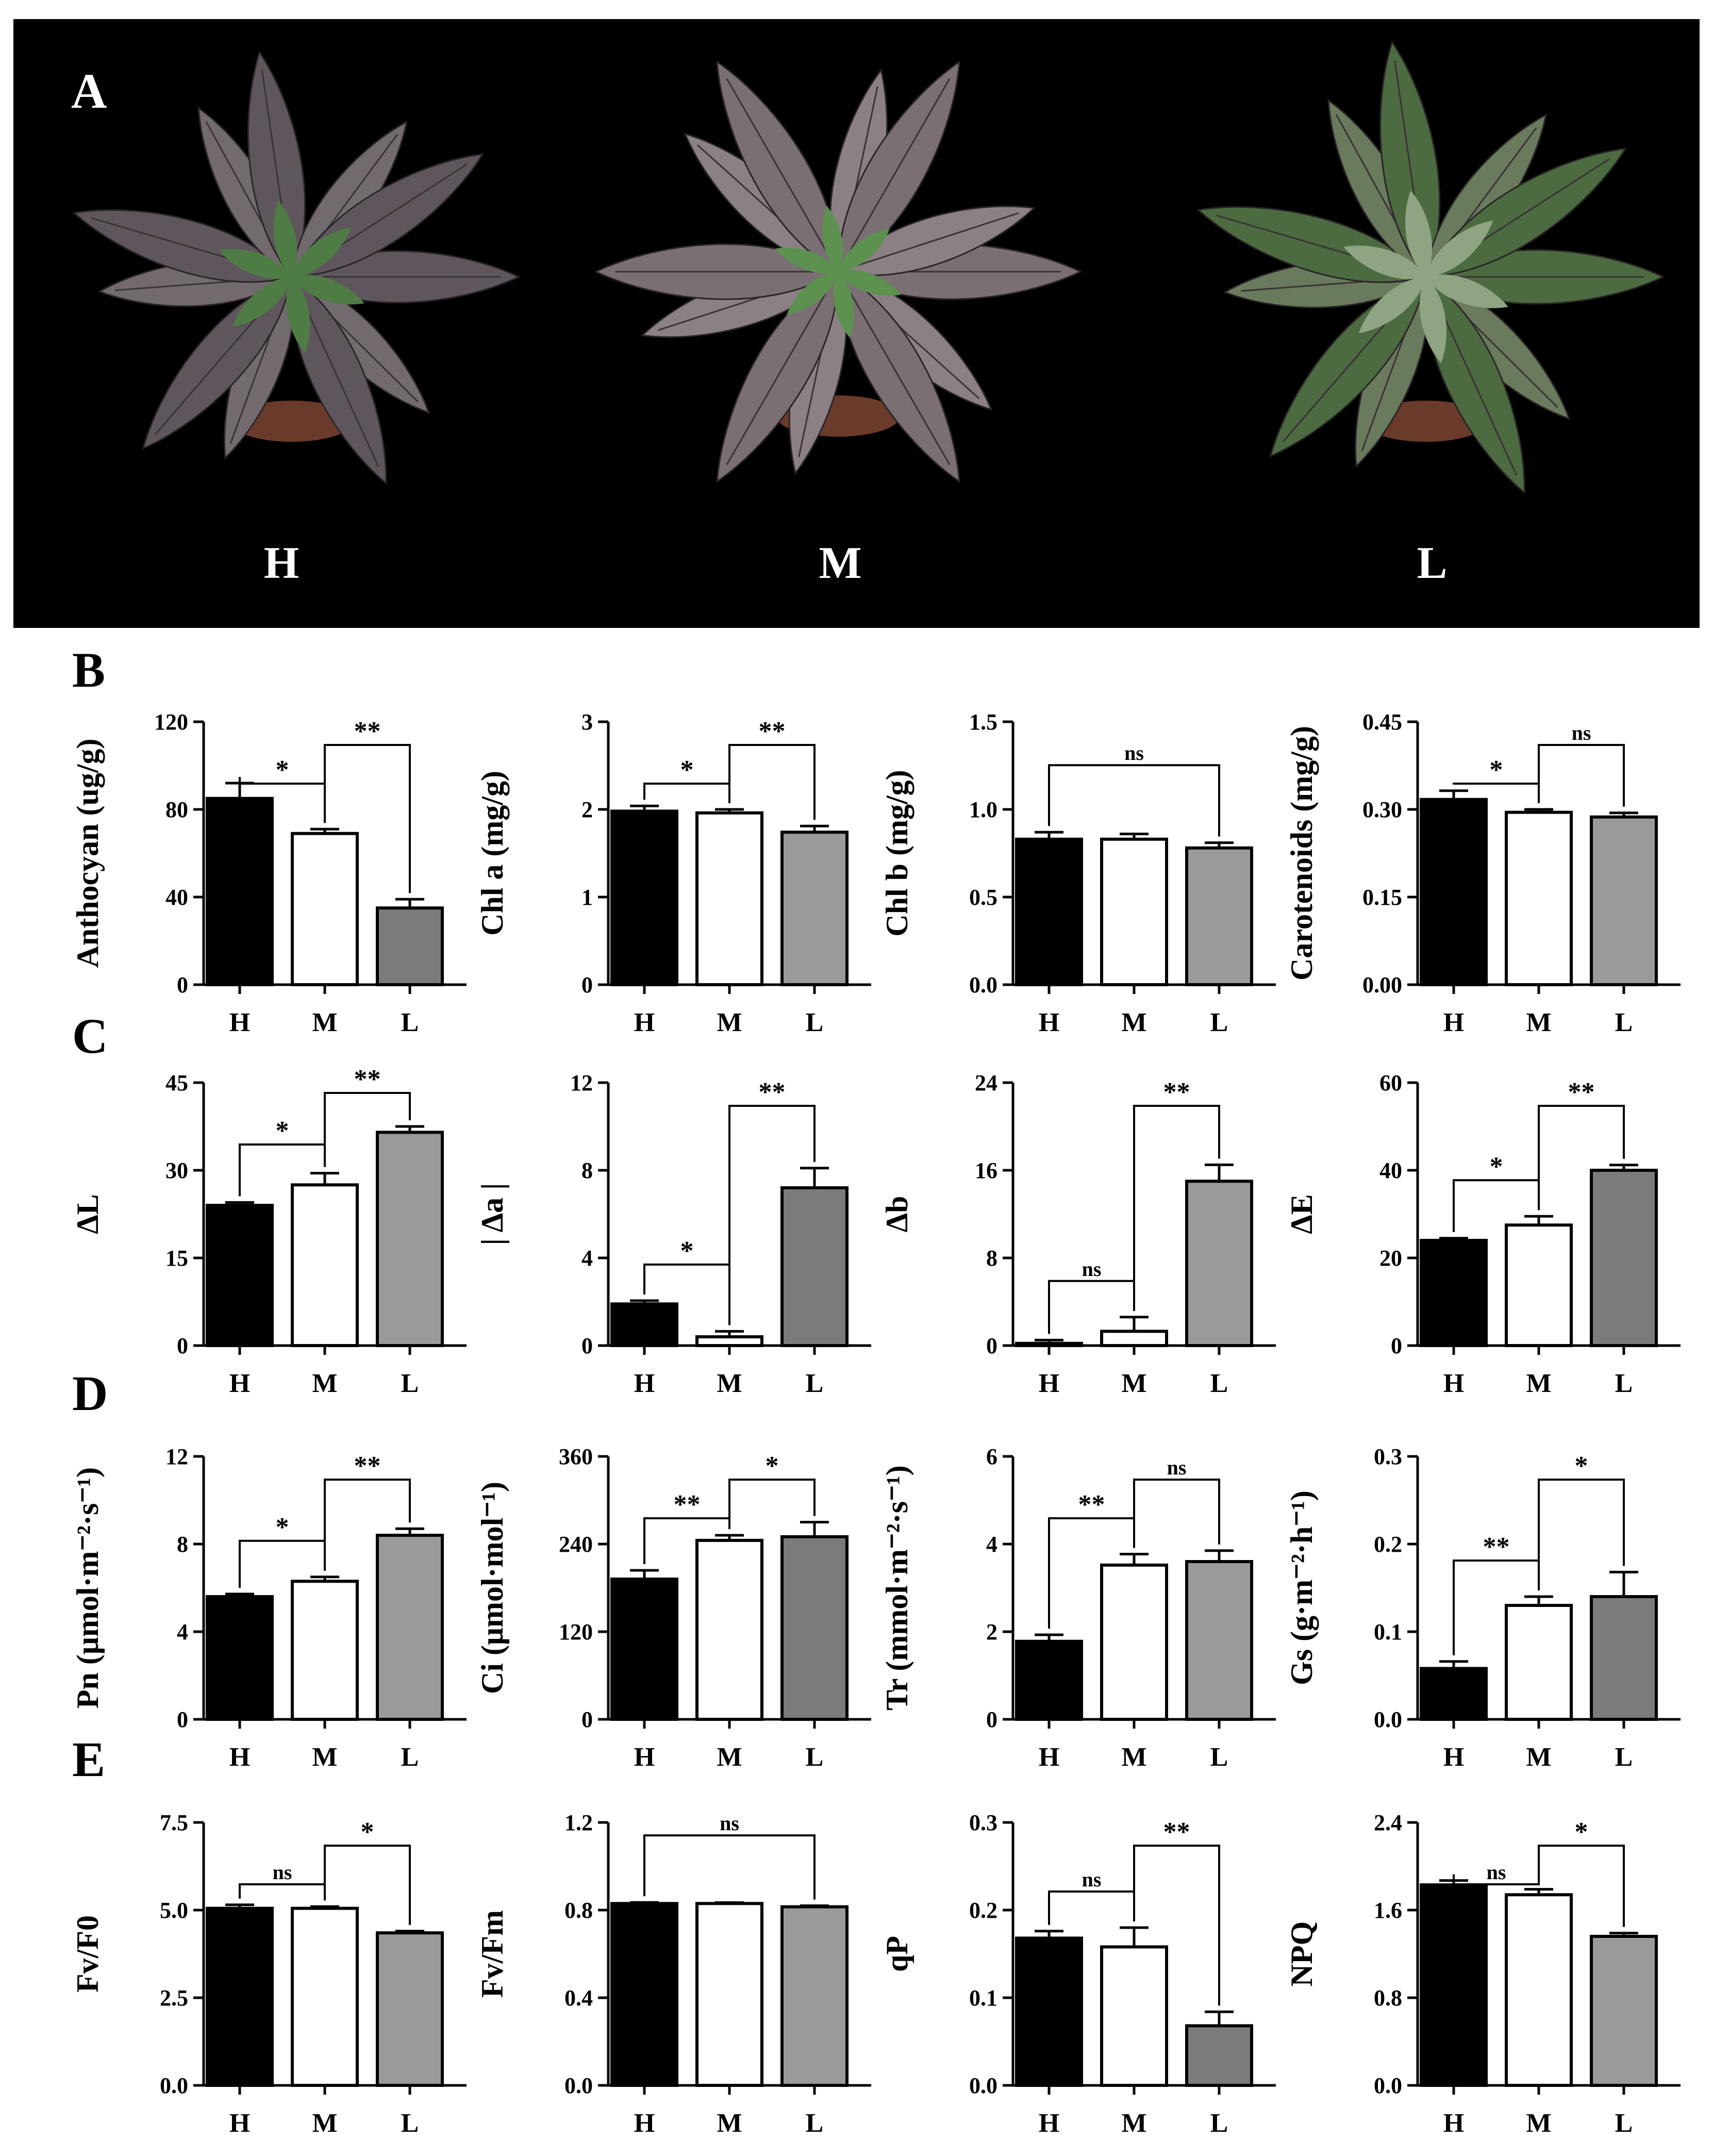  What do you see at coordinates (492, 1214) in the screenshot?
I see `y-axis-label: | Δa |` at bounding box center [492, 1214].